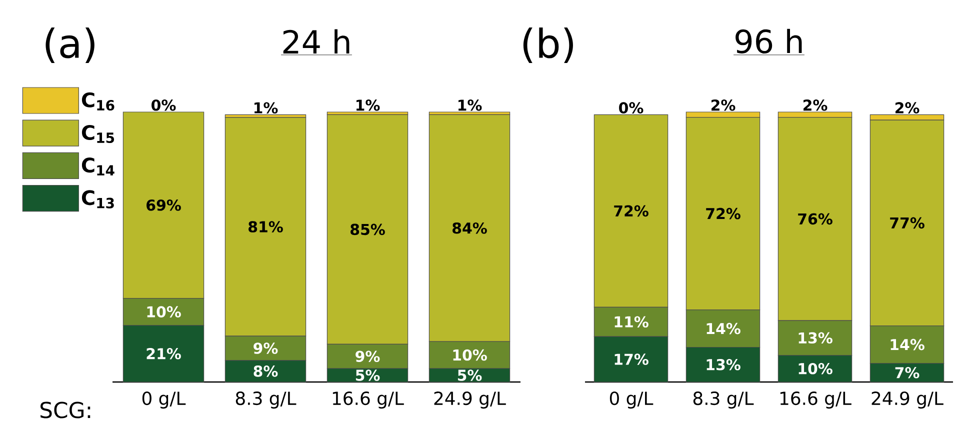  What do you see at coordinates (266, 371) in the screenshot?
I see `data-label: 8%` at bounding box center [266, 371].